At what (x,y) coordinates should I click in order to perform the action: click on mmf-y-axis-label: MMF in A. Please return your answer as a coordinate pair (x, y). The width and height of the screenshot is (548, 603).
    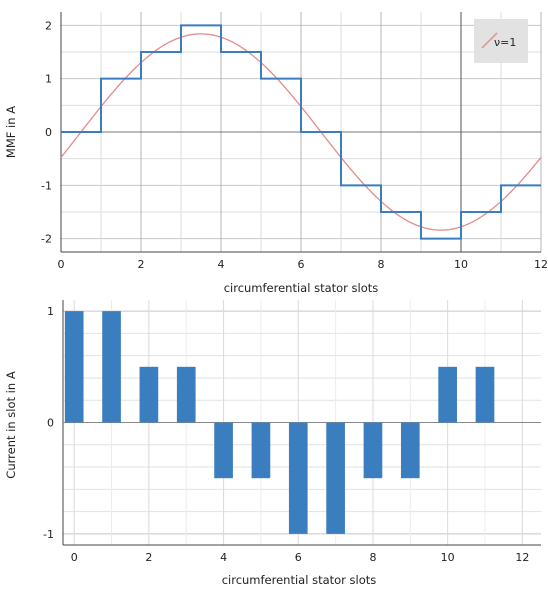
    Looking at the image, I should click on (11, 132).